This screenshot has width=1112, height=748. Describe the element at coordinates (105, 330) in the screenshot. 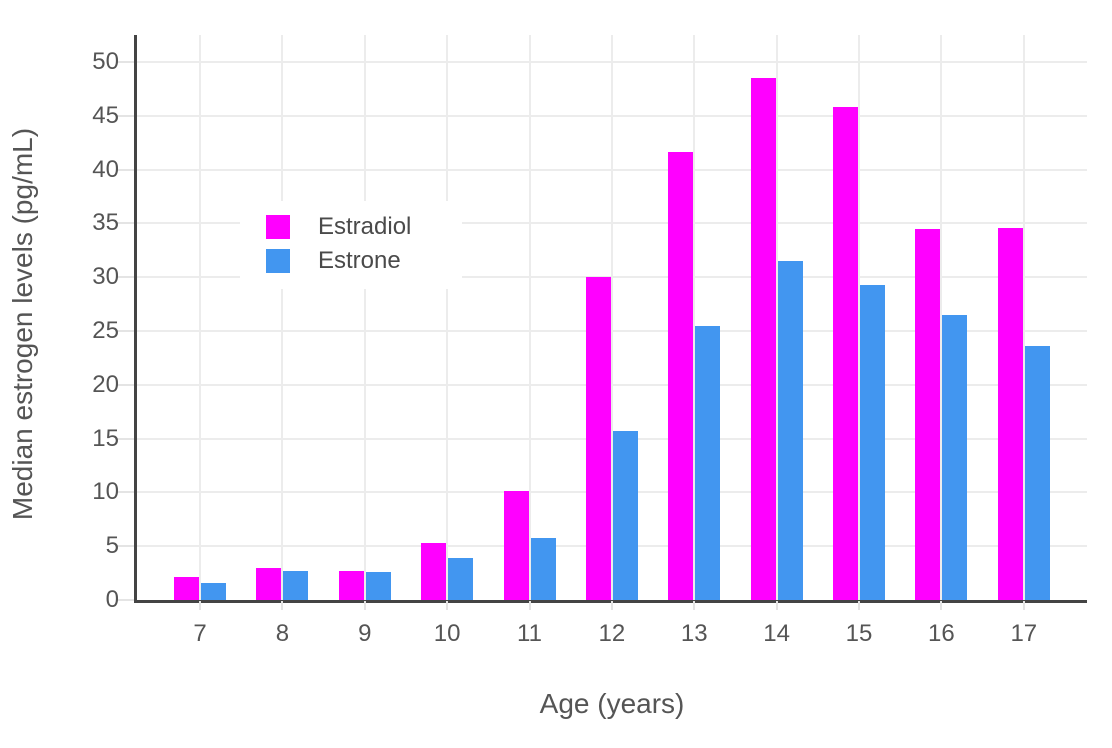

I see `y-tick-label: 25` at that location.